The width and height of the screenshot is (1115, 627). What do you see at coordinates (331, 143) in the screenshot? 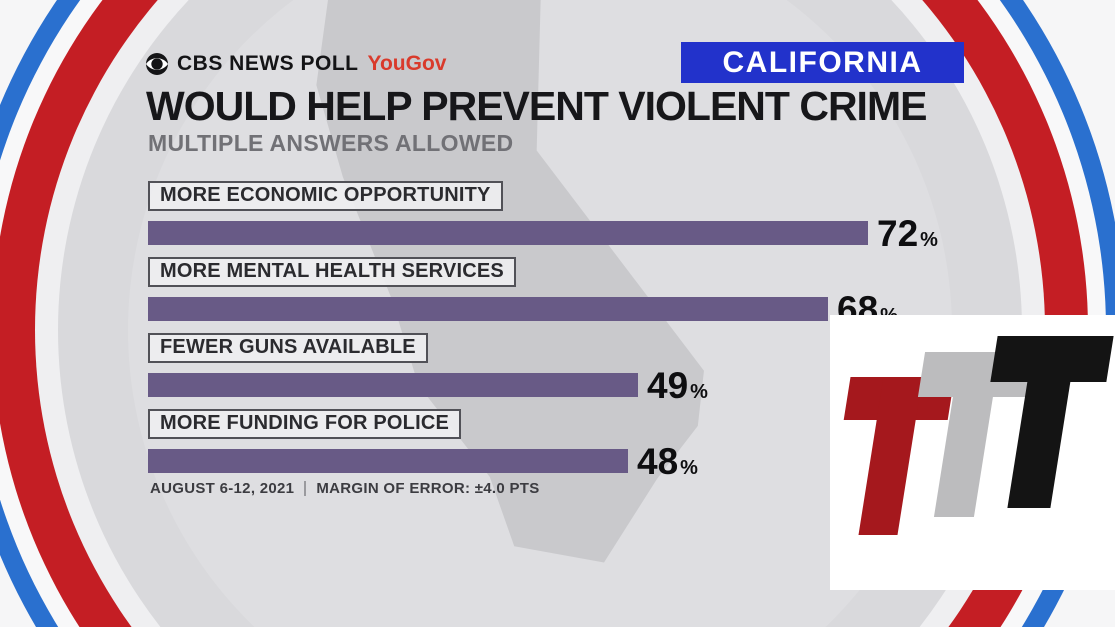
I see `page-subtitle: MULTIPLE ANSWERS ALLOWED` at bounding box center [331, 143].